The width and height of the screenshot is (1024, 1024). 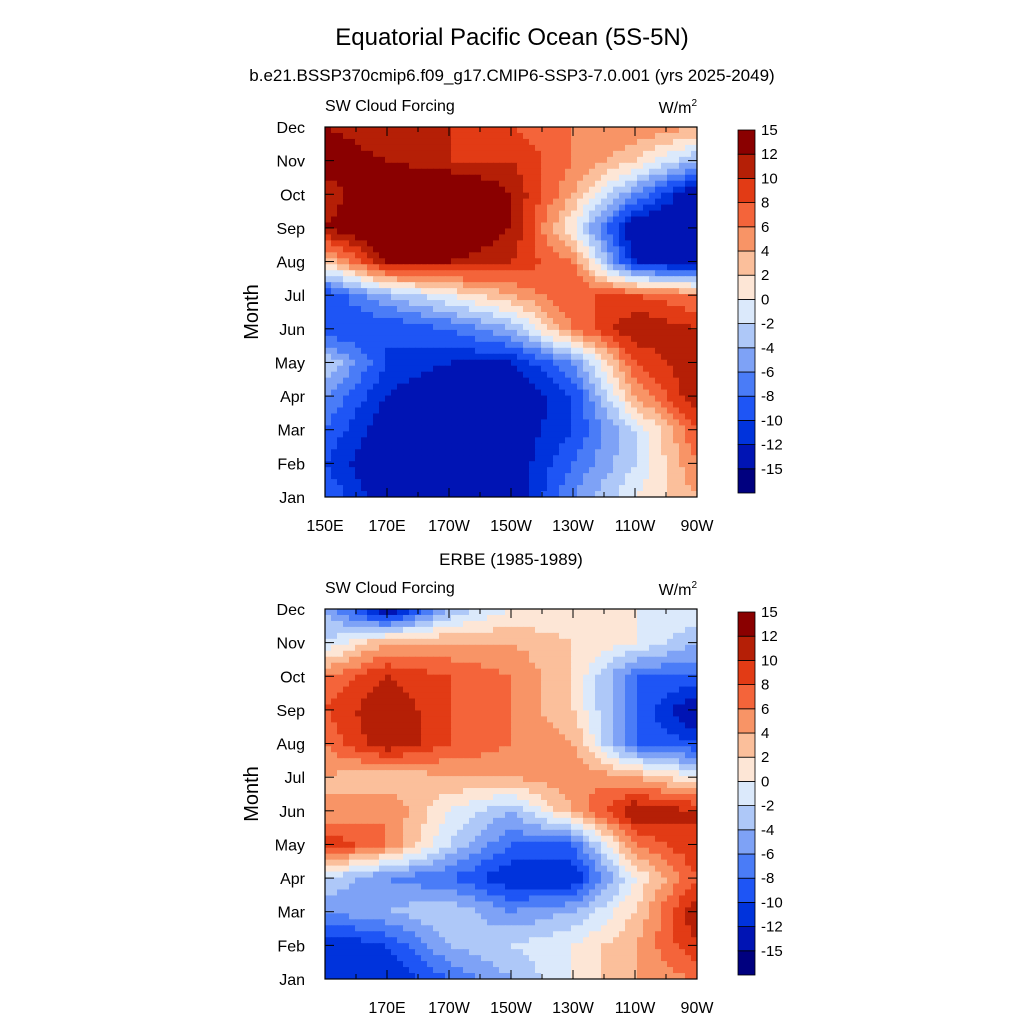 I want to click on colorbar-swatch, so click(x=746, y=384).